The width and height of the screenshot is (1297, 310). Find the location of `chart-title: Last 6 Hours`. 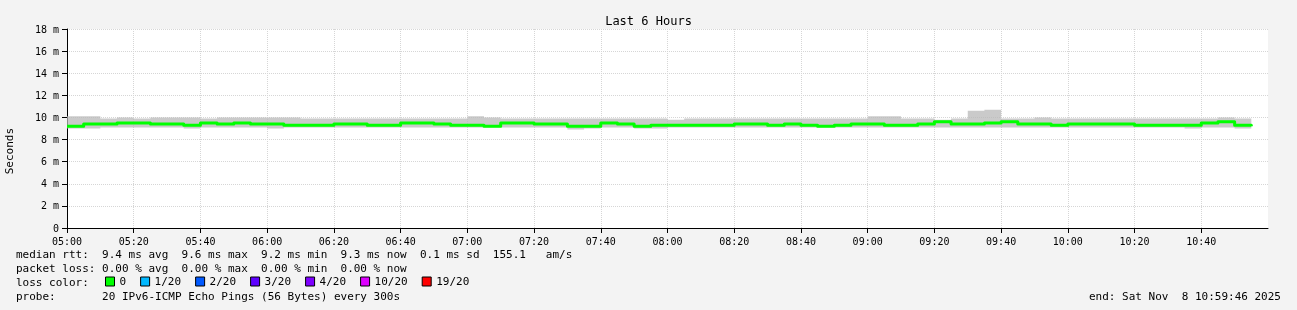

chart-title: Last 6 Hours is located at coordinates (648, 21).